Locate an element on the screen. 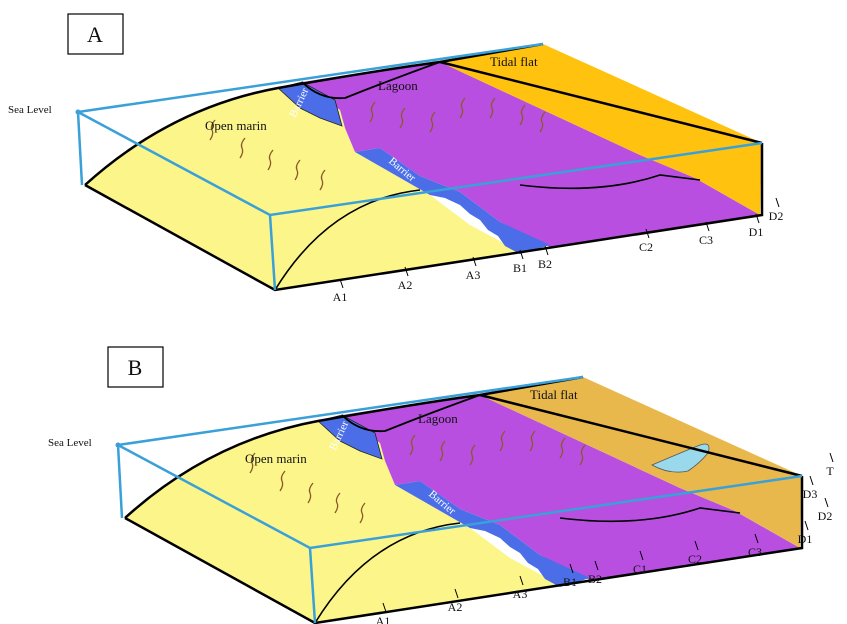  facies-label: T is located at coordinates (830, 471).